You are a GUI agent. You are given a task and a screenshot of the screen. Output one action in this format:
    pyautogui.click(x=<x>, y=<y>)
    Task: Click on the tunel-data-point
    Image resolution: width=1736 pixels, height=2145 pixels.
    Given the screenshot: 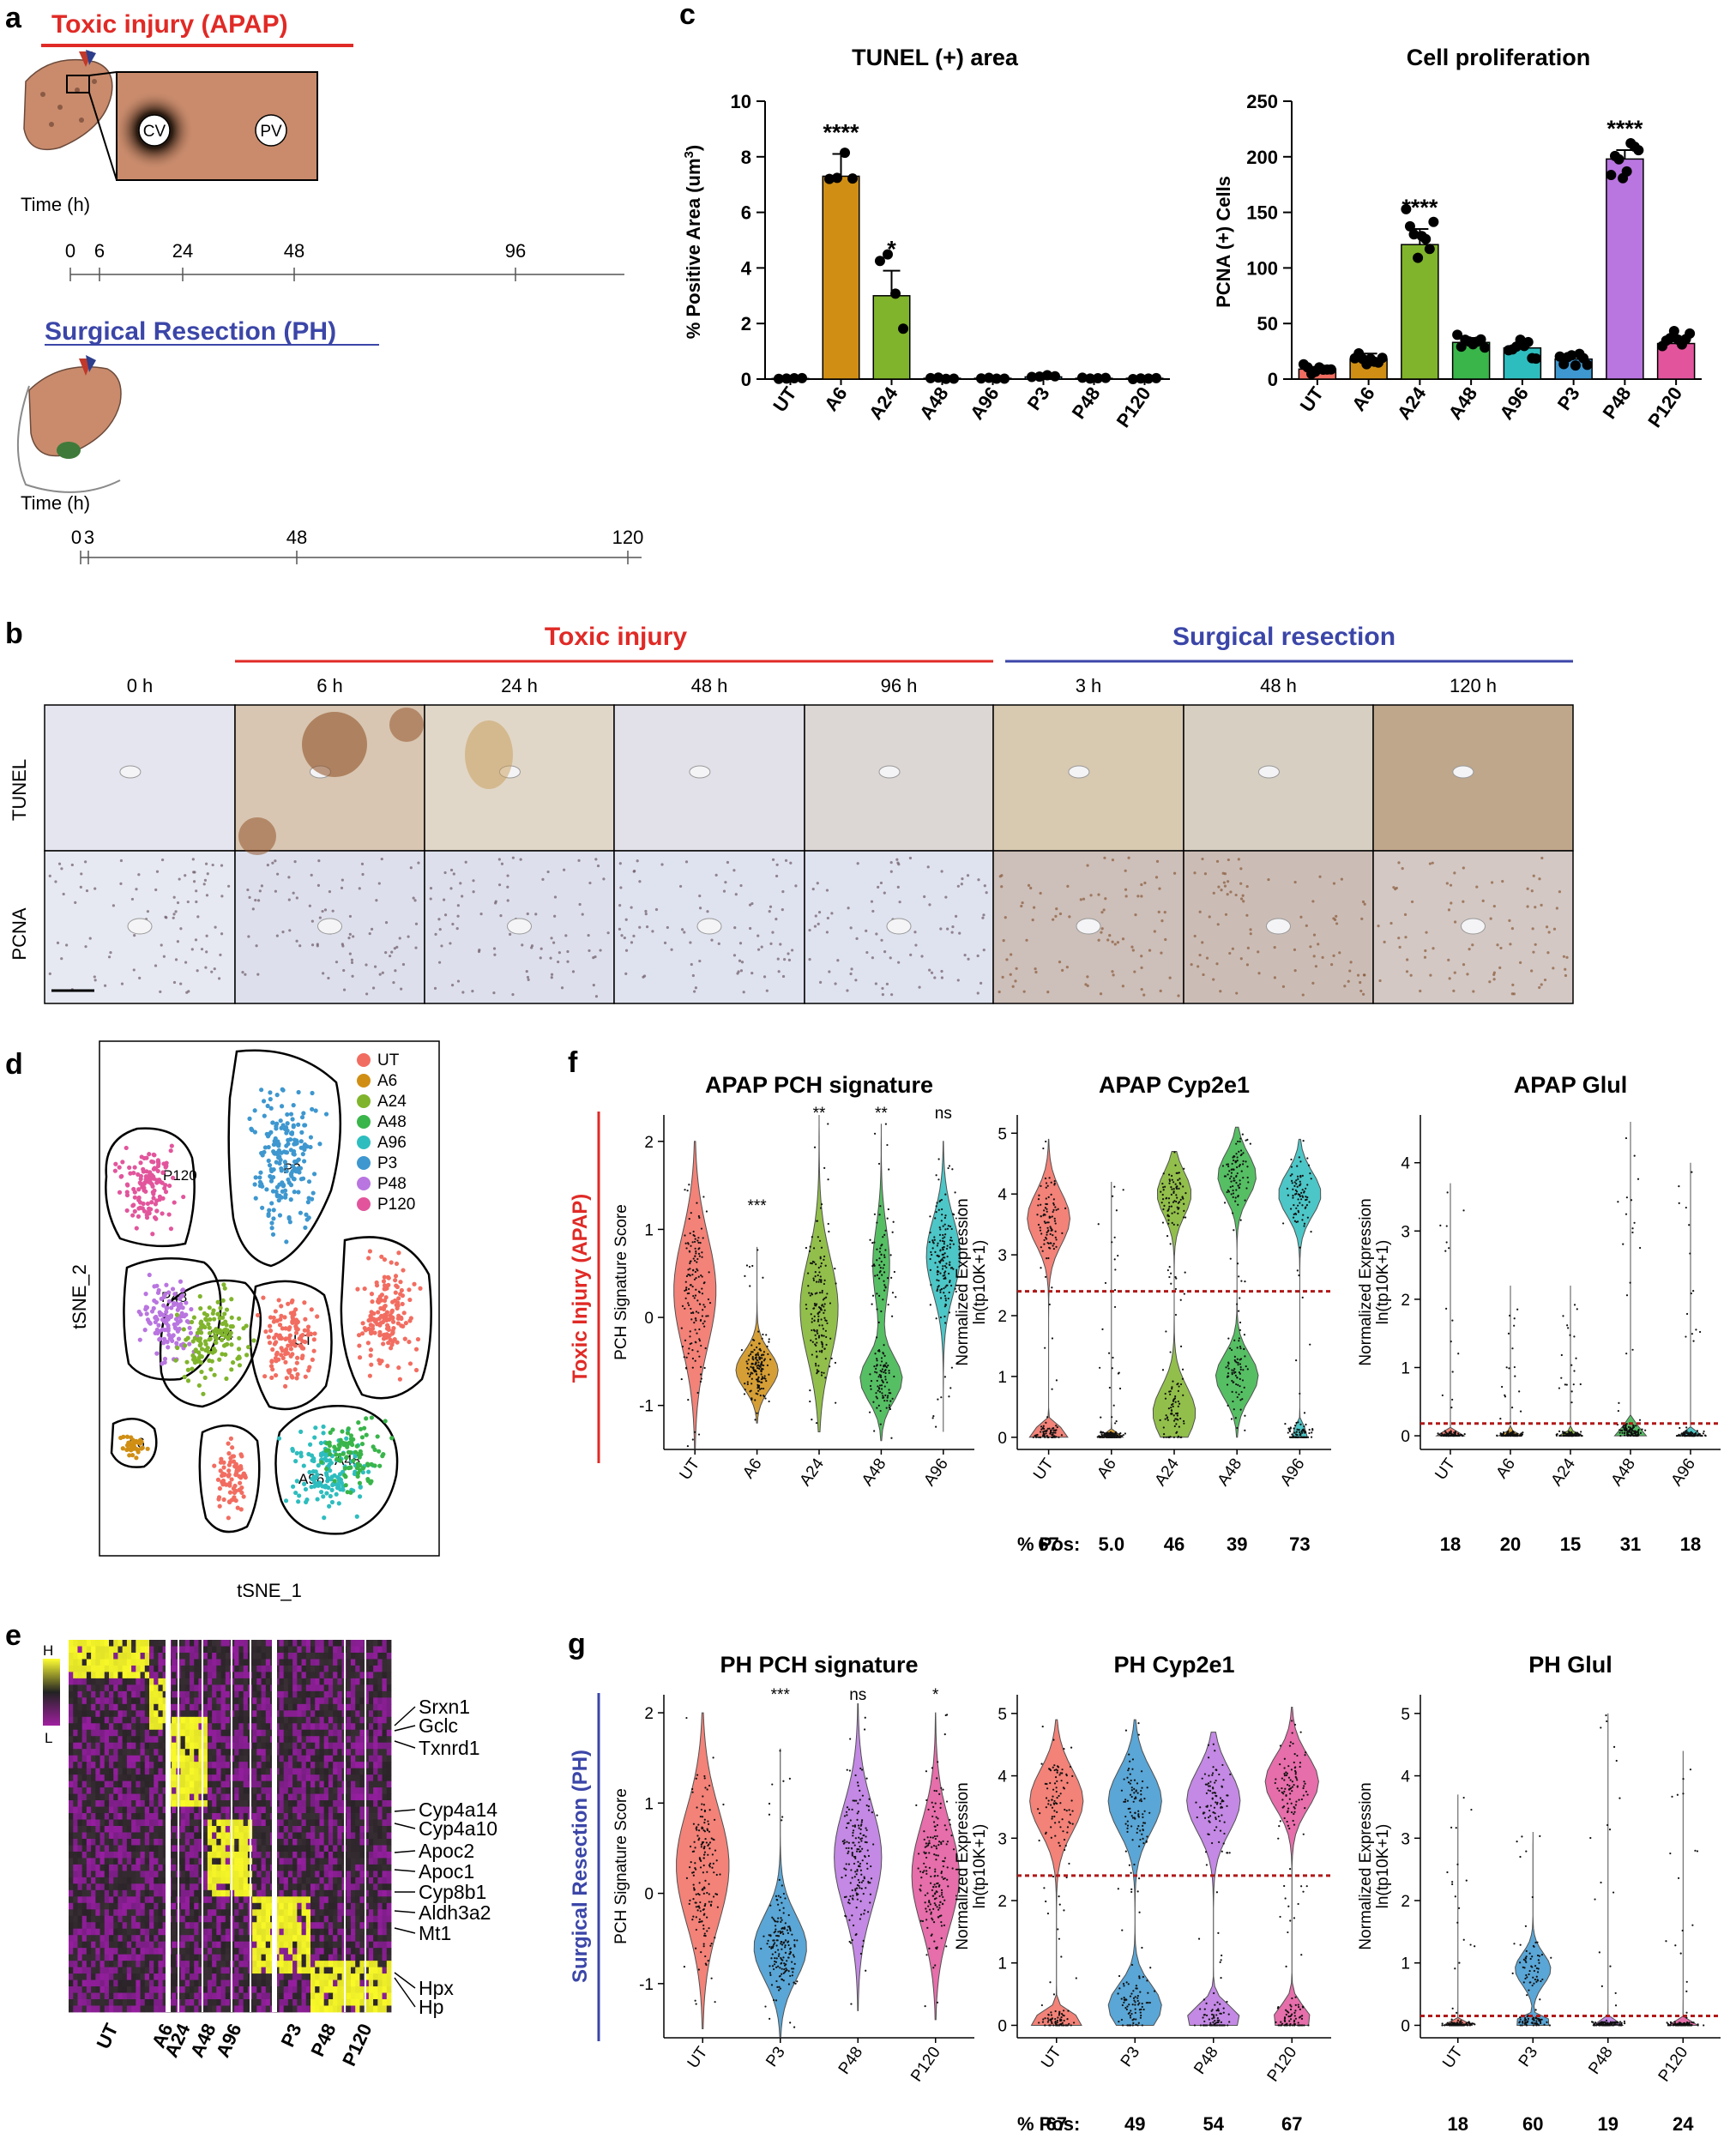 What is the action you would take?
    pyautogui.click(x=1055, y=376)
    